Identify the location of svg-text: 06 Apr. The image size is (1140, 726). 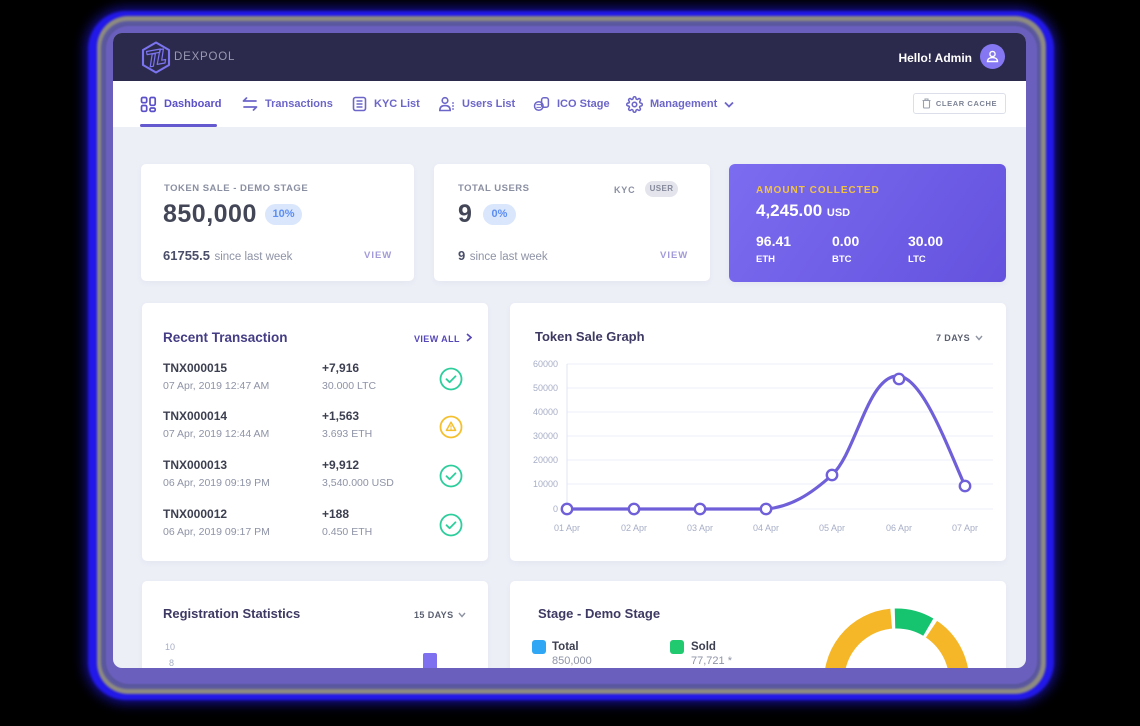
(899, 528).